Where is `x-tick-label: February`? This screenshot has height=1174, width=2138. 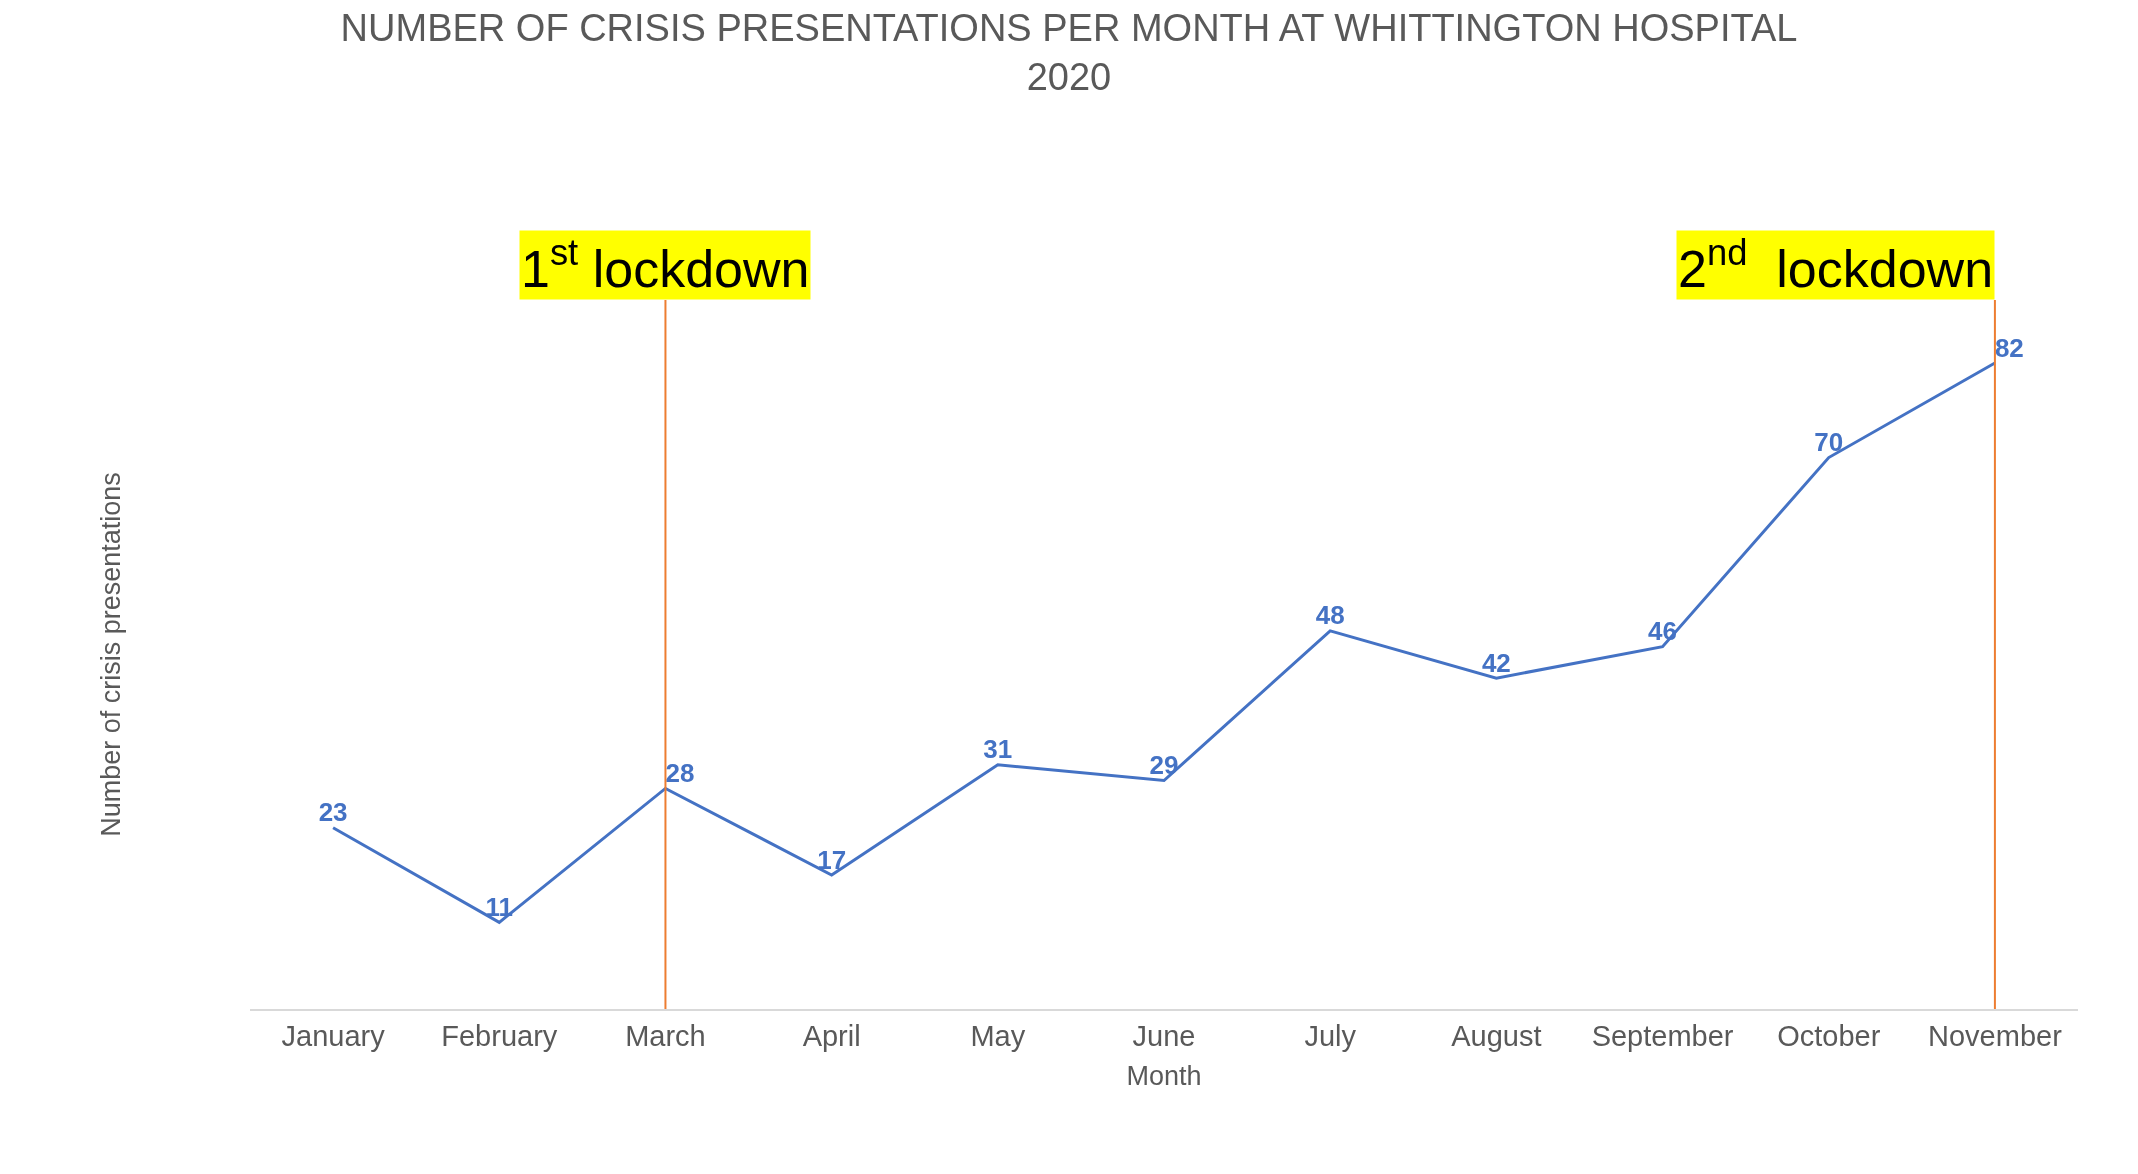
x-tick-label: February is located at coordinates (499, 1035).